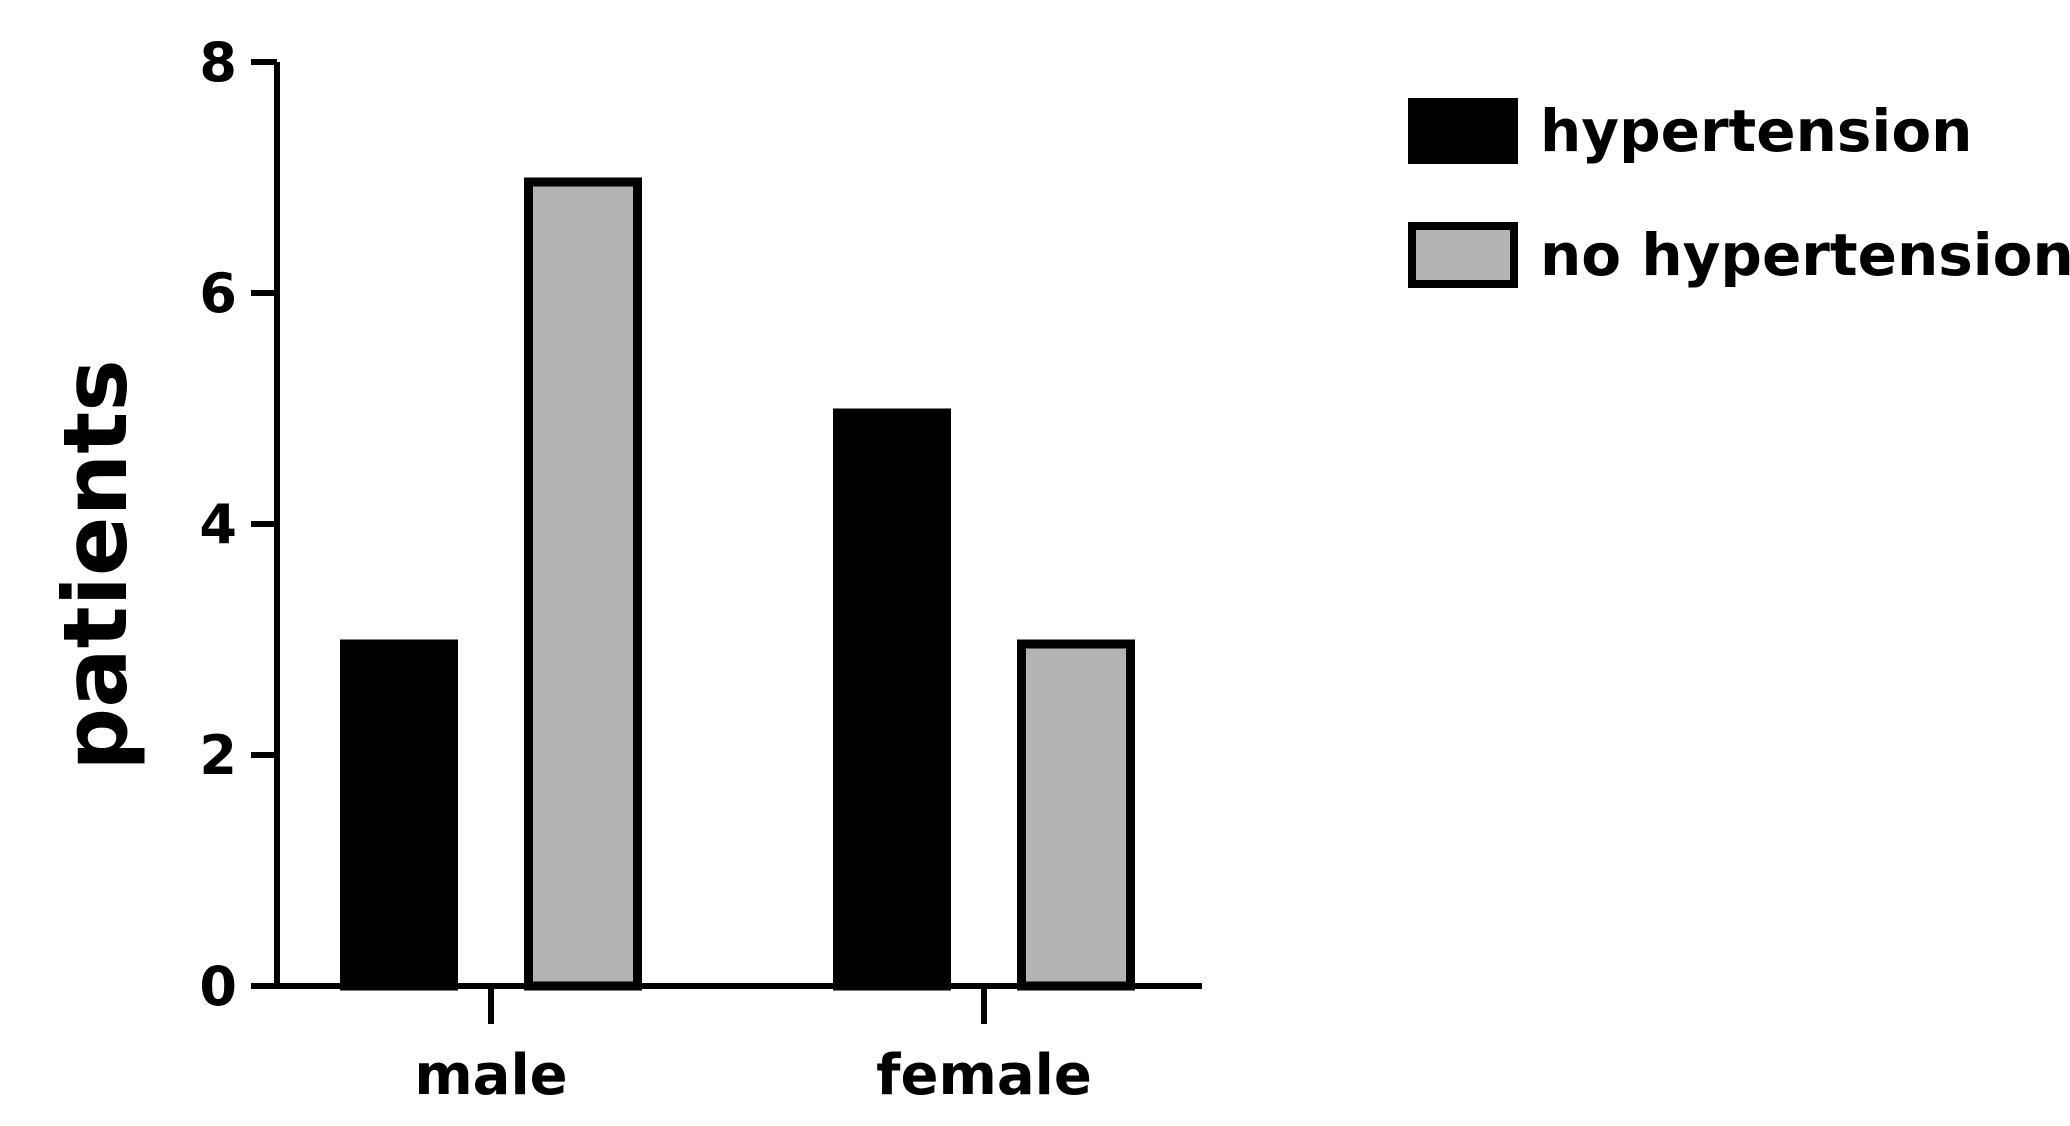  What do you see at coordinates (583, 584) in the screenshot?
I see `bar-male-no-hypertension` at bounding box center [583, 584].